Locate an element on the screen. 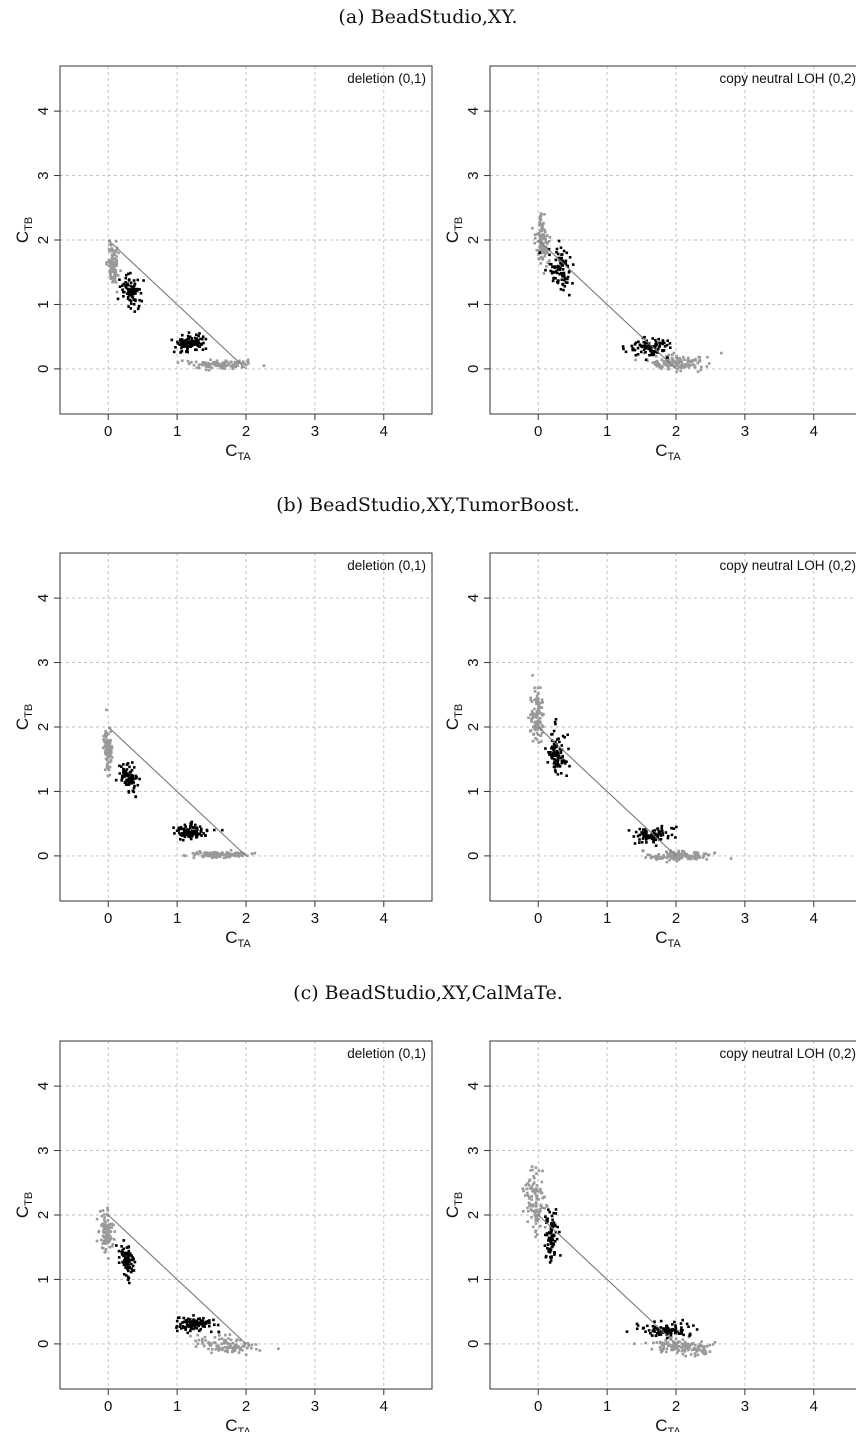  x-axis-label-main: C is located at coordinates (231, 450).